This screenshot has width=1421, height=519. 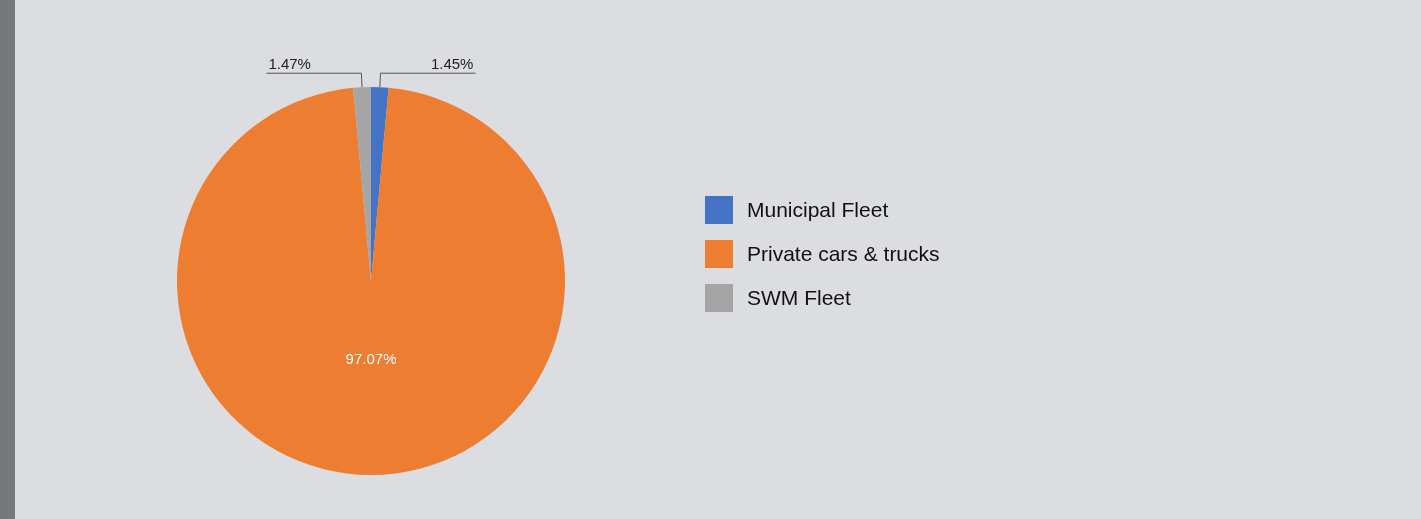 I want to click on data-label: 1.45%, so click(x=452, y=64).